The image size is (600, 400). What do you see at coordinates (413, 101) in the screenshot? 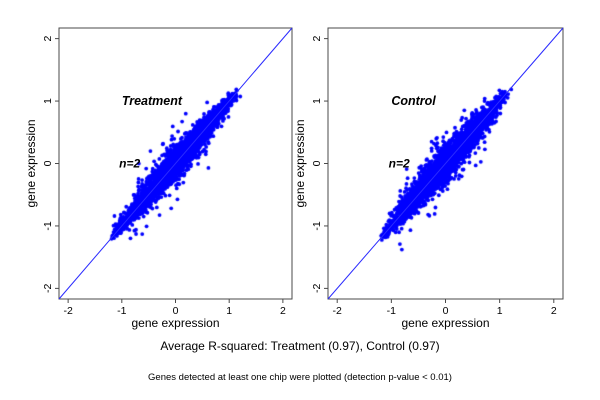
I see `panel-title: Control` at bounding box center [413, 101].